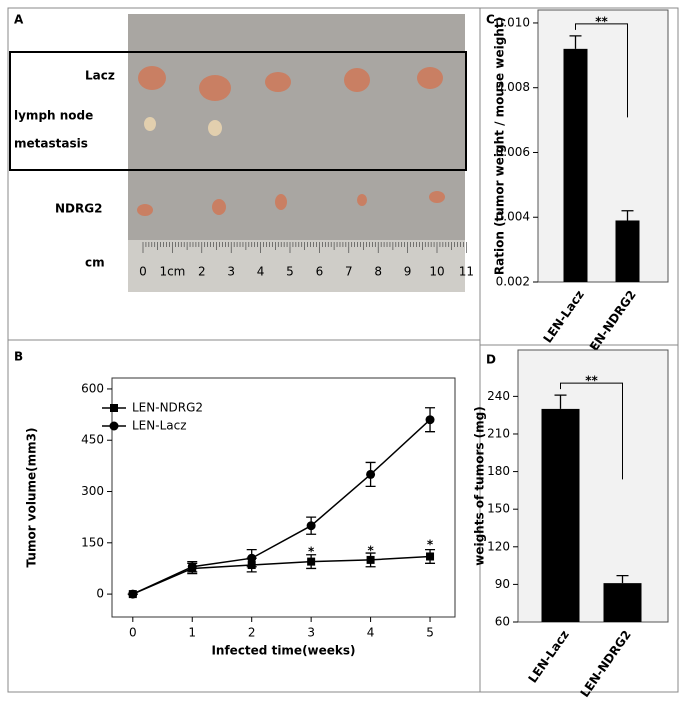 The width and height of the screenshot is (683, 702). Describe the element at coordinates (408, 272) in the screenshot. I see `ruler-label: 9` at that location.